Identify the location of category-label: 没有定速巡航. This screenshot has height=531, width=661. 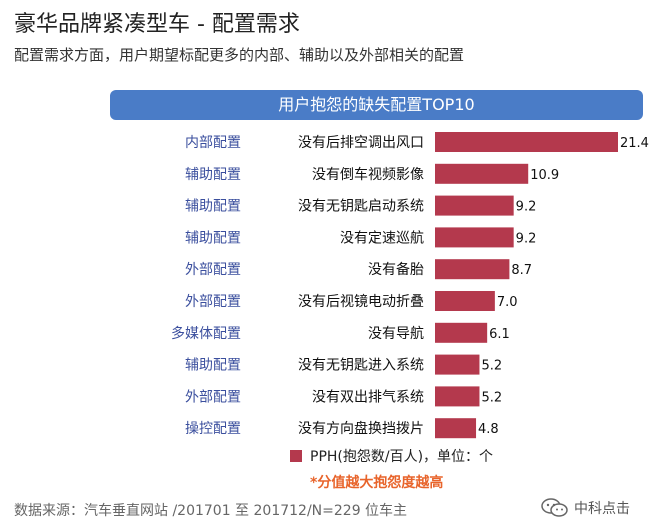
(382, 238).